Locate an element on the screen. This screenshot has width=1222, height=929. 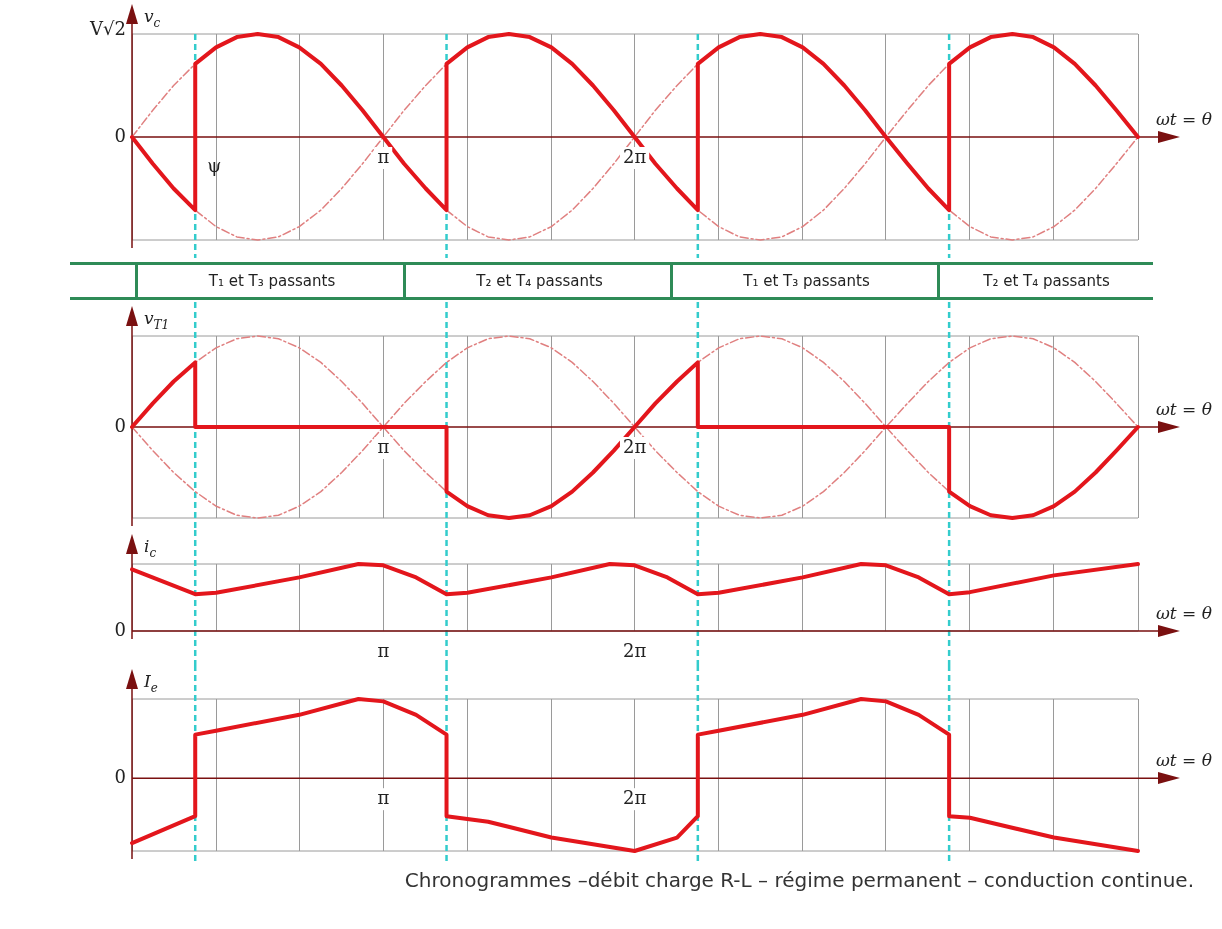
ref-line-label: ψ is located at coordinates (214, 165).